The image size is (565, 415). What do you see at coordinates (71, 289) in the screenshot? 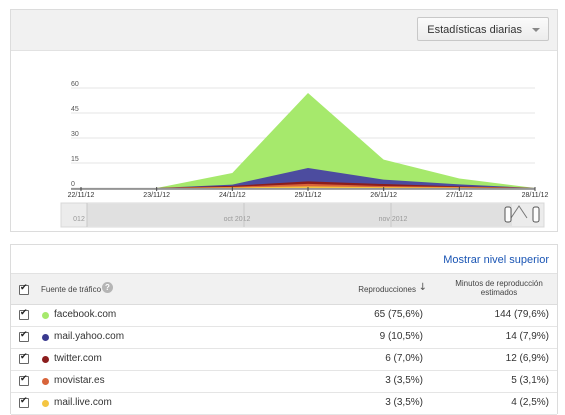
I see `header-source: Fuente de tráfico` at bounding box center [71, 289].